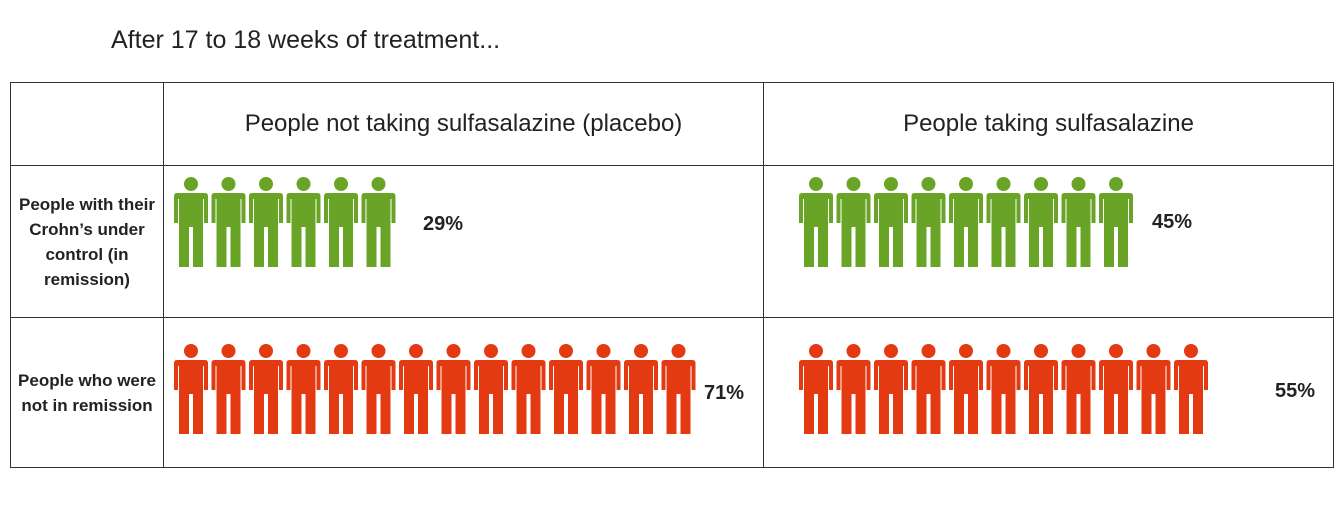  I want to click on pictogram-remission-sulfasalazine, so click(966, 222).